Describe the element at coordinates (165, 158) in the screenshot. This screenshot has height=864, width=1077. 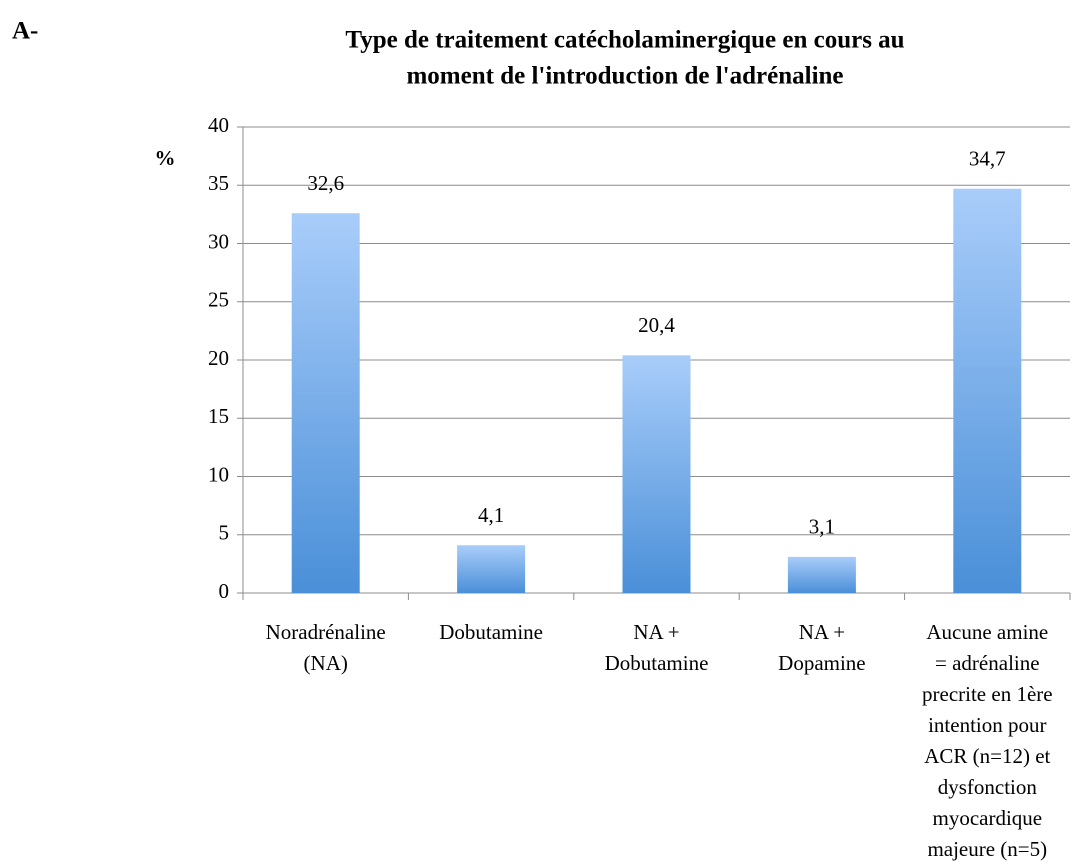
I see `y-axis-label: %` at that location.